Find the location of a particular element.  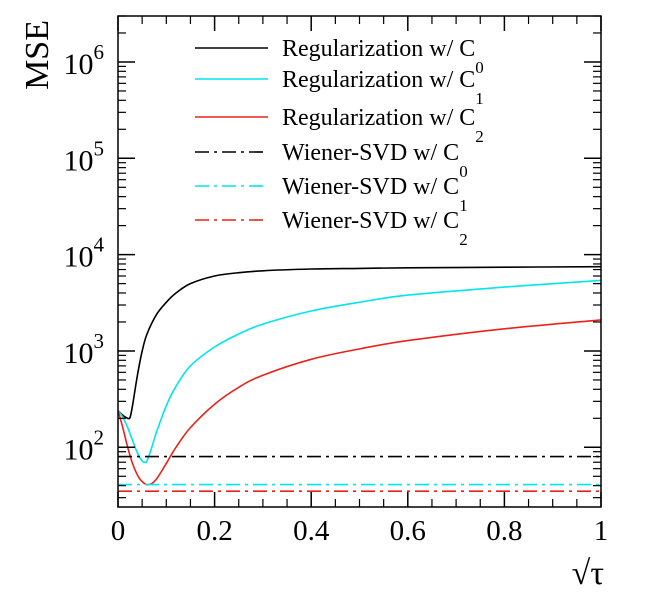

legend-label-6: Wiener-SVD w/ C2 is located at coordinates (375, 228).